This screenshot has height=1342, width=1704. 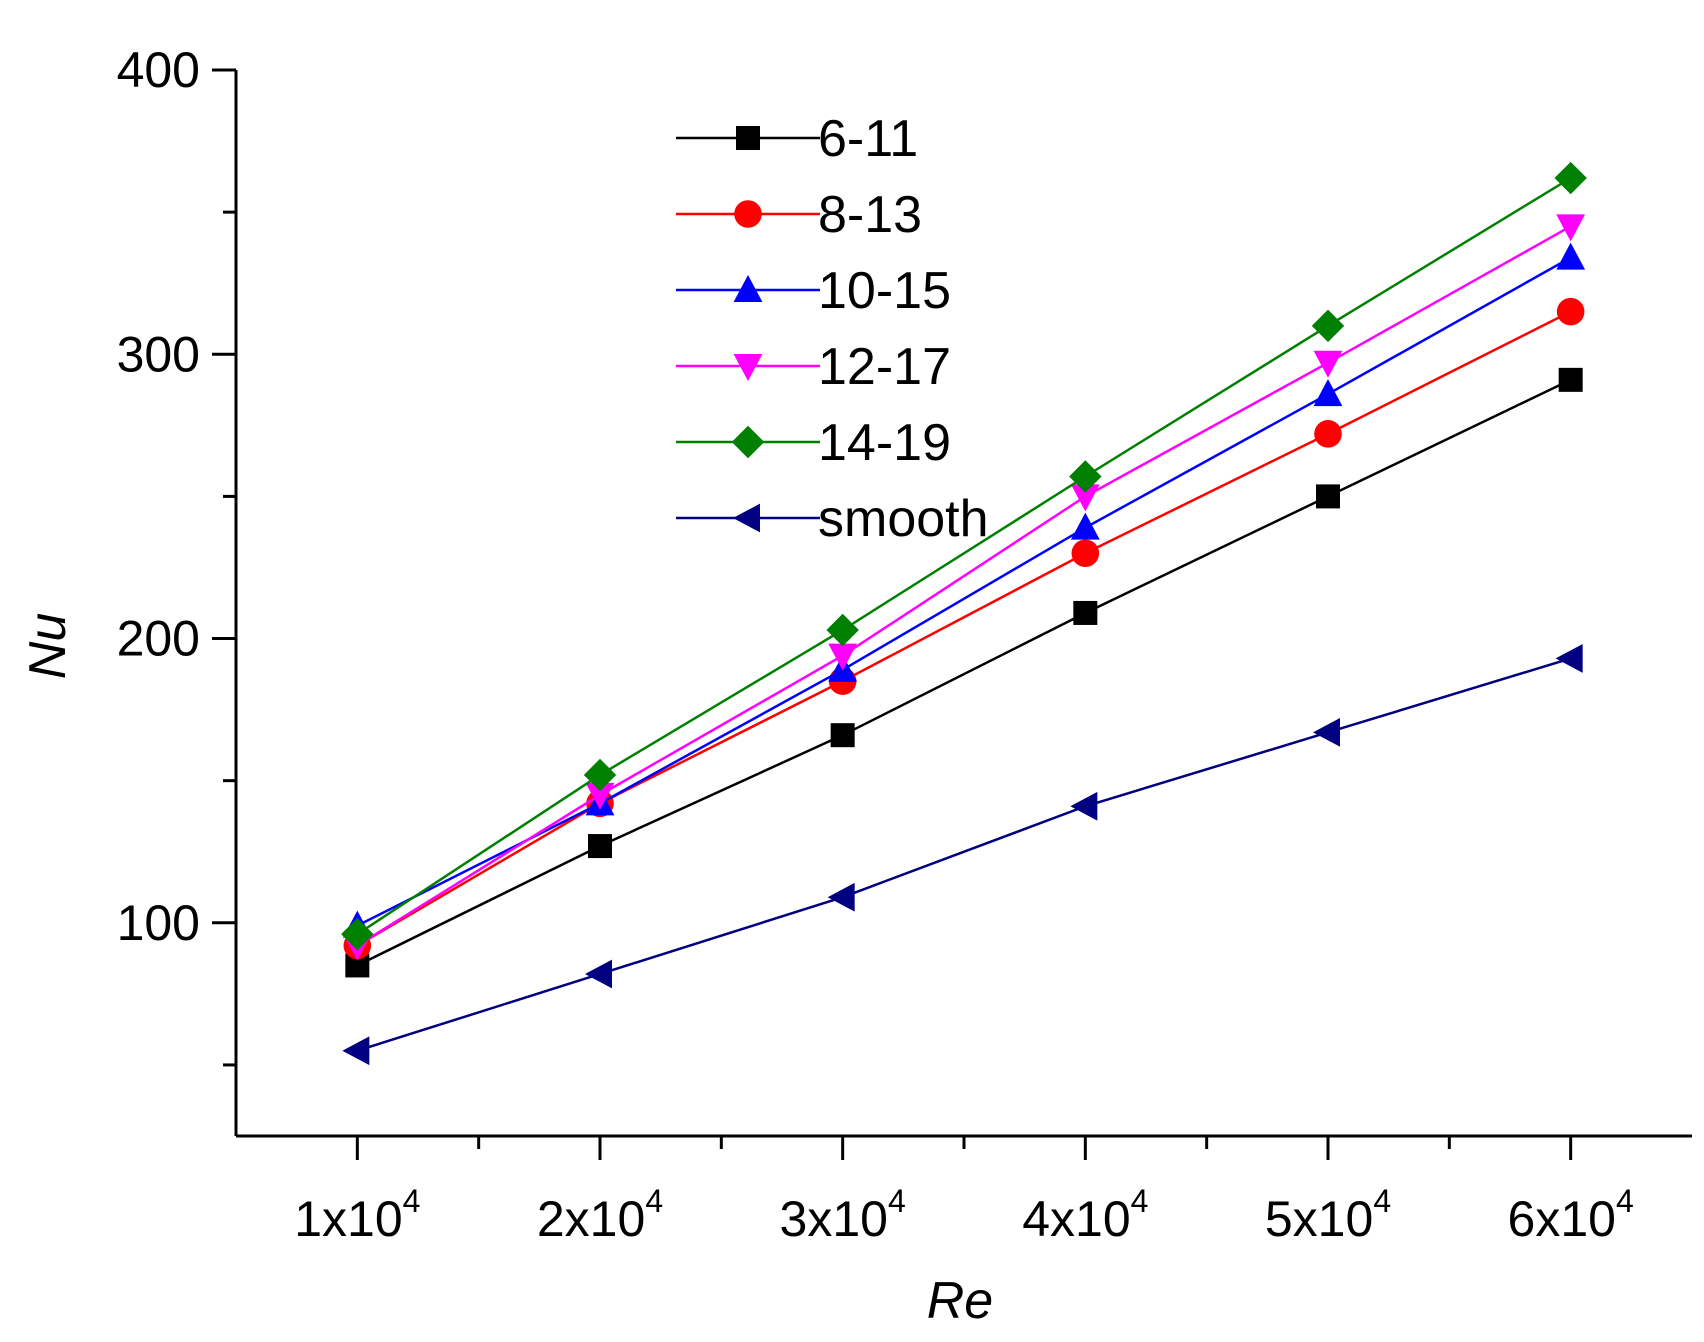 What do you see at coordinates (600, 1215) in the screenshot?
I see `x-tick-label: 2x10⁴` at bounding box center [600, 1215].